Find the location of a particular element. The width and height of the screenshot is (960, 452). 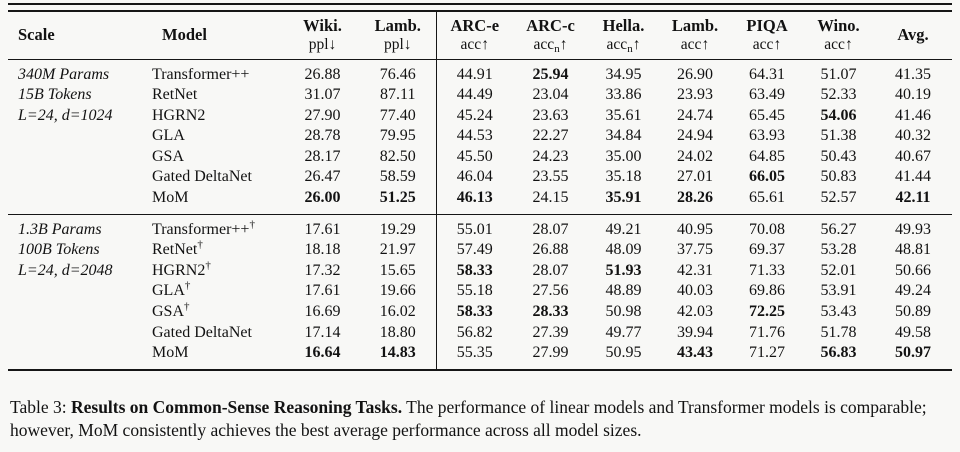

value-cell: 22.27 is located at coordinates (550, 136).